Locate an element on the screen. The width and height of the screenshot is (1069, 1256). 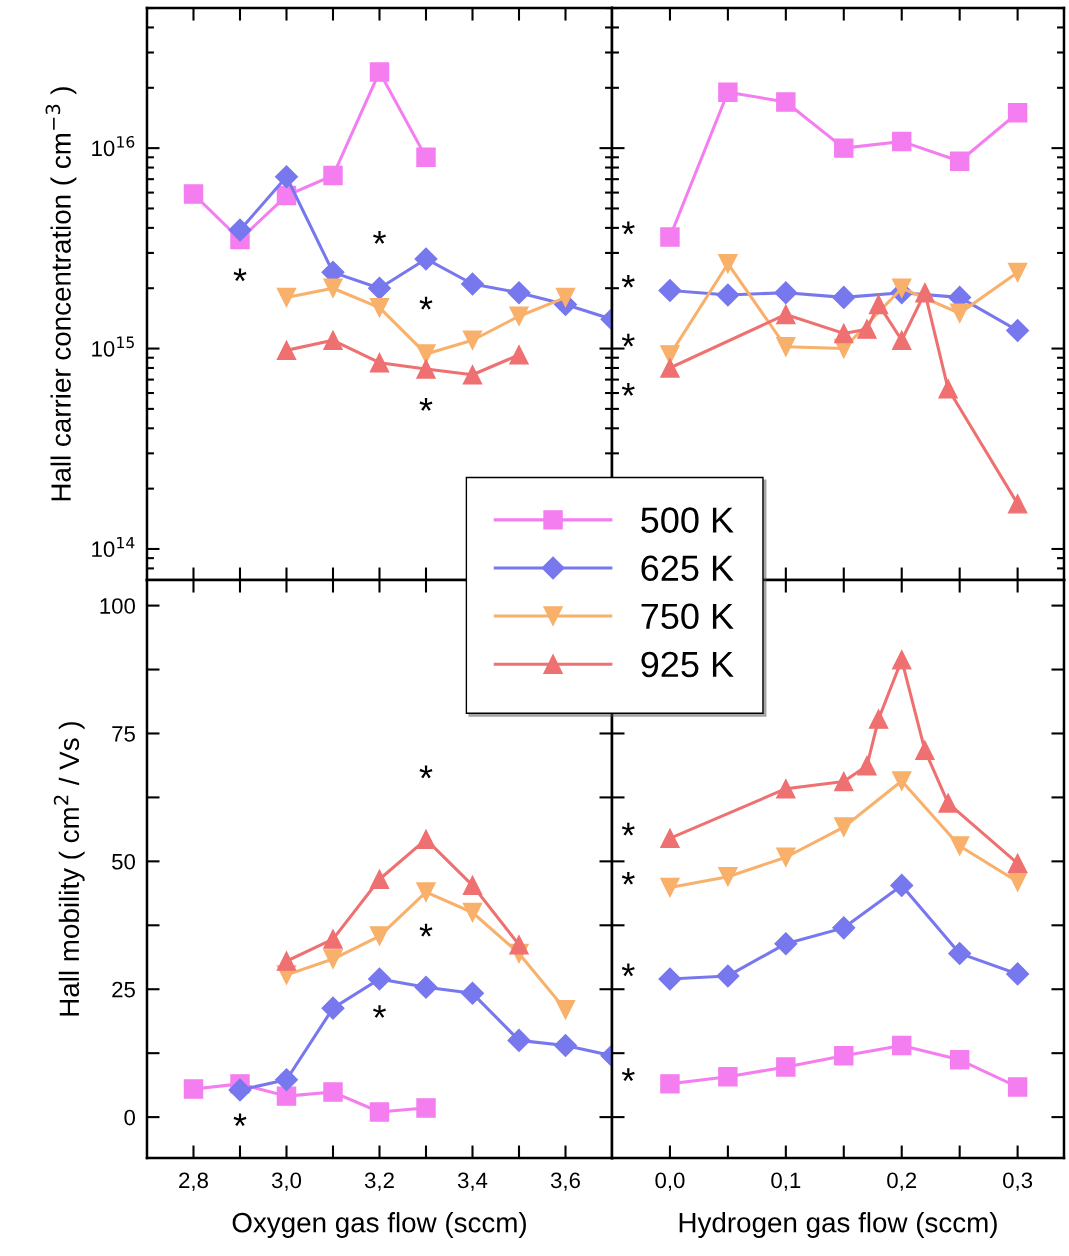
x-tick-label: 0,1 is located at coordinates (786, 1181).